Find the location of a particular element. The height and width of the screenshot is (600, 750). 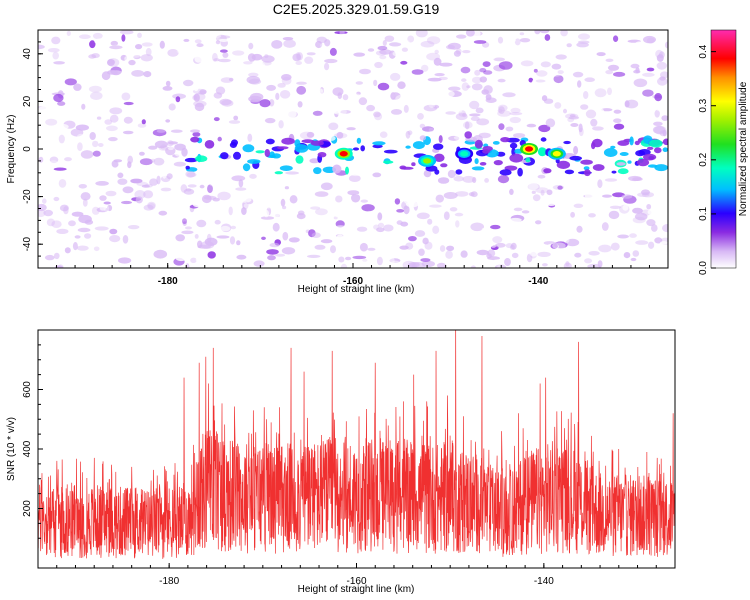

spectrogram-y-tick-label: 40 is located at coordinates (27, 54).